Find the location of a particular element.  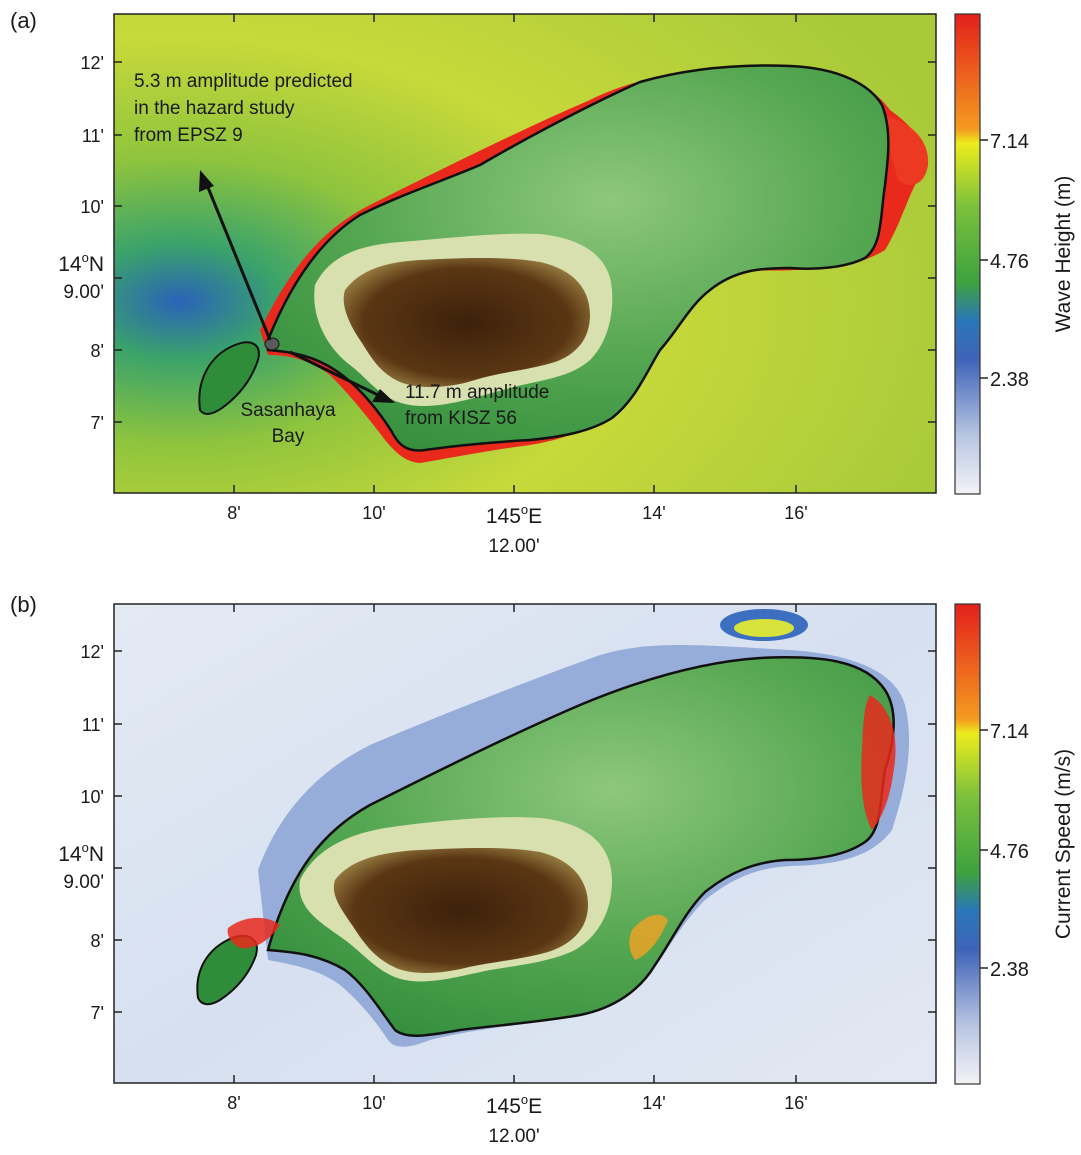

panel-b-ycenter-line2: 9.00' is located at coordinates (83, 882).